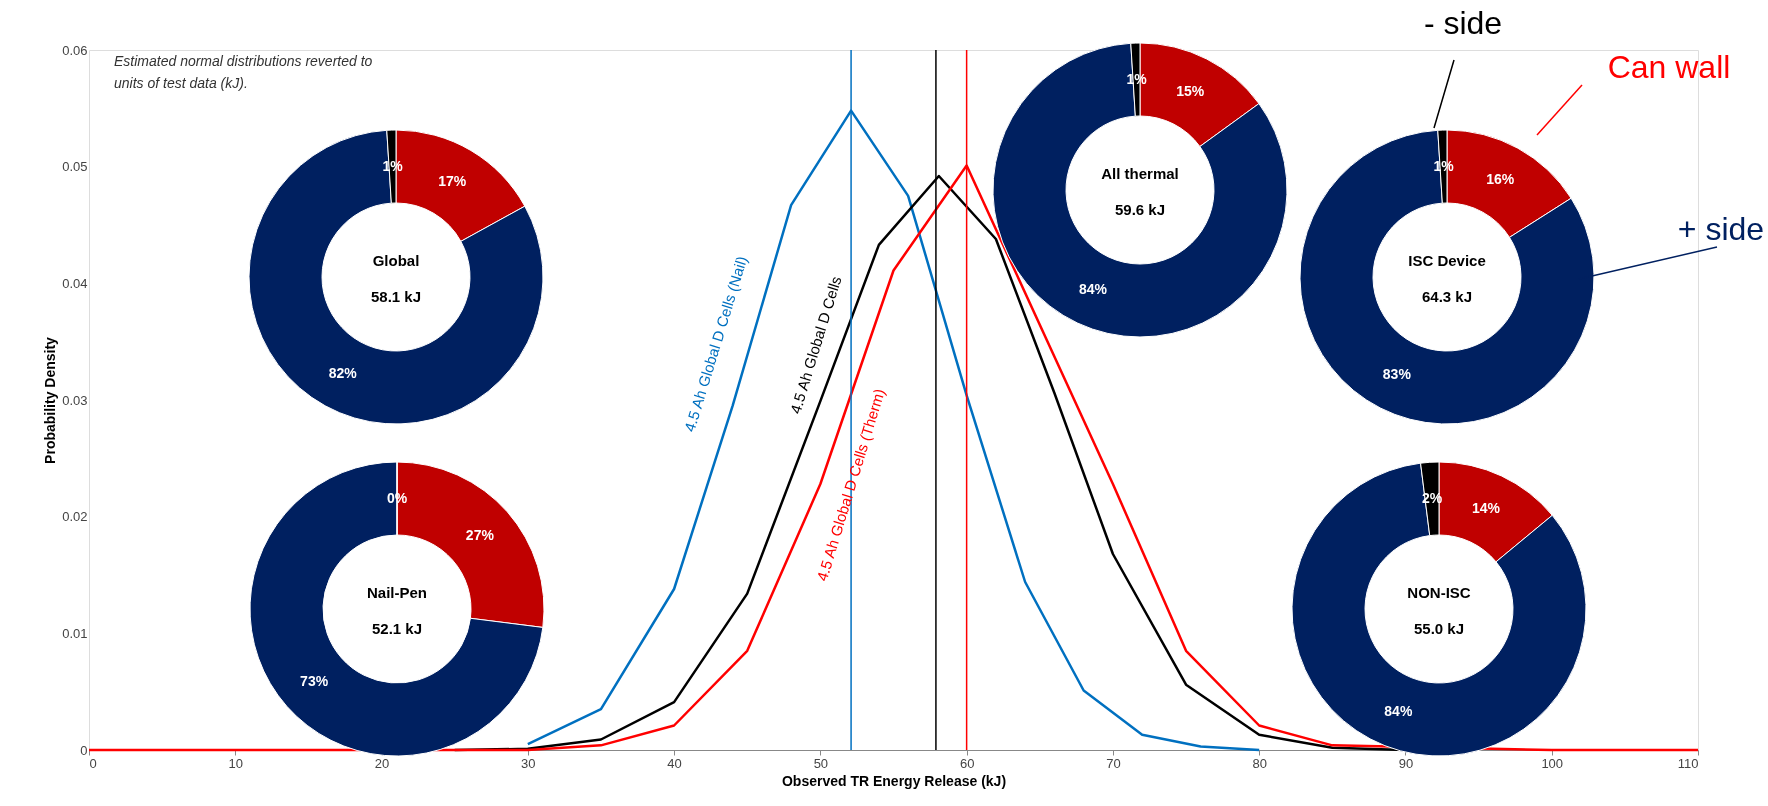  What do you see at coordinates (397, 497) in the screenshot?
I see `text: 0%` at bounding box center [397, 497].